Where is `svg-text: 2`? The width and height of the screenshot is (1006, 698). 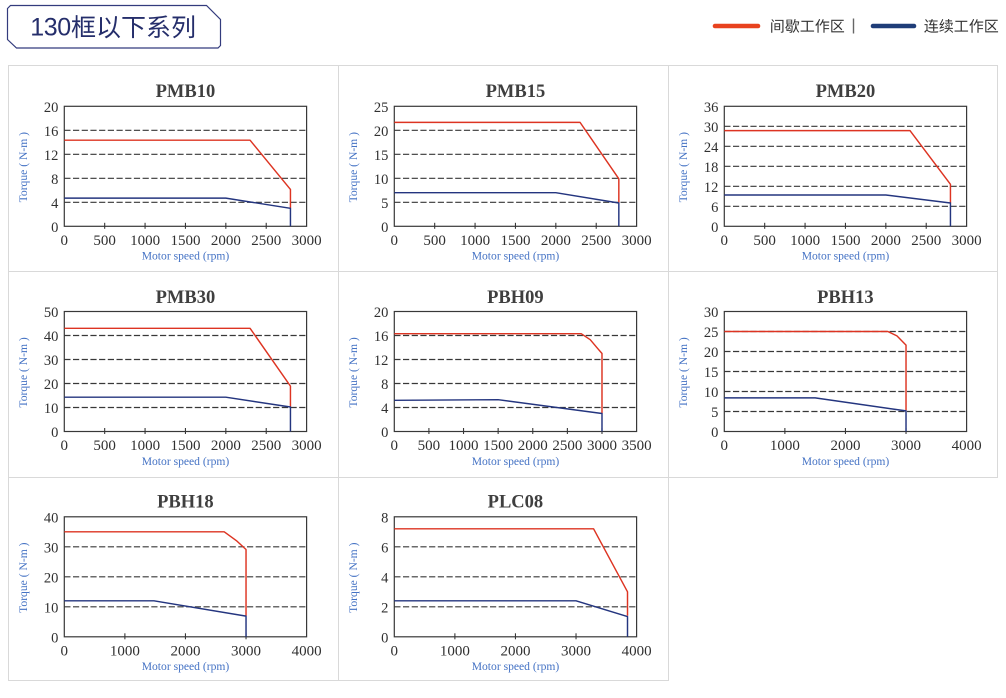
svg-text: 2 is located at coordinates (384, 608).